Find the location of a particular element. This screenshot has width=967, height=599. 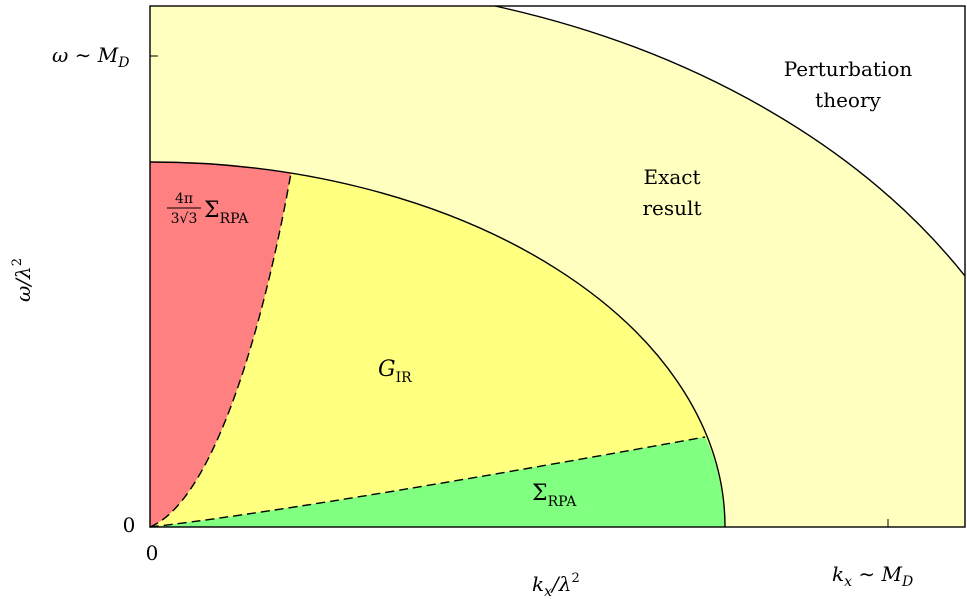

exact-label-line2: result is located at coordinates (672, 208).